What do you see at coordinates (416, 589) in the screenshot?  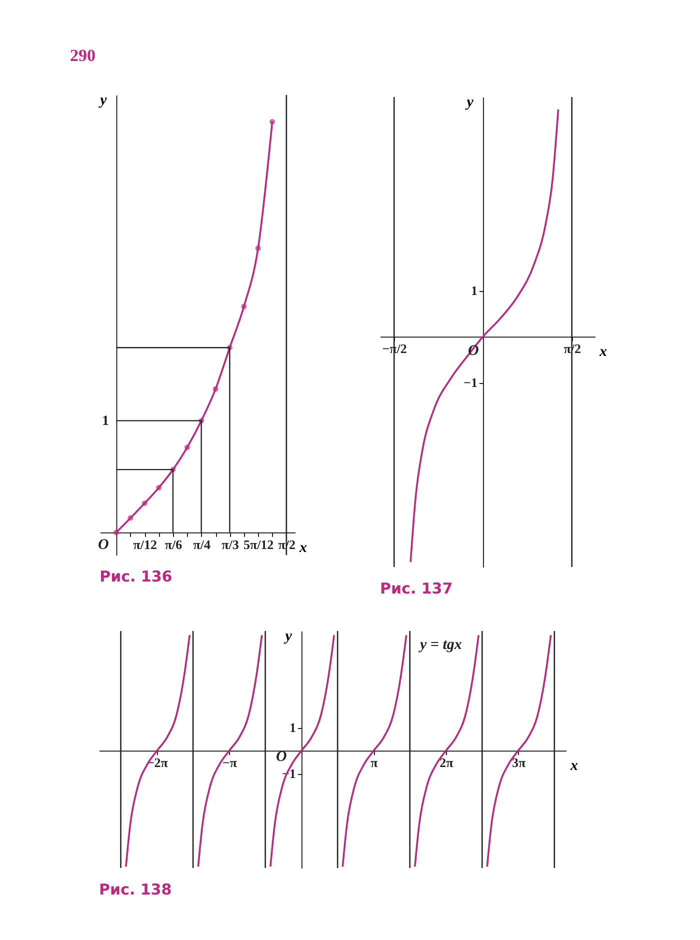 I see `text: Рис. 137` at bounding box center [416, 589].